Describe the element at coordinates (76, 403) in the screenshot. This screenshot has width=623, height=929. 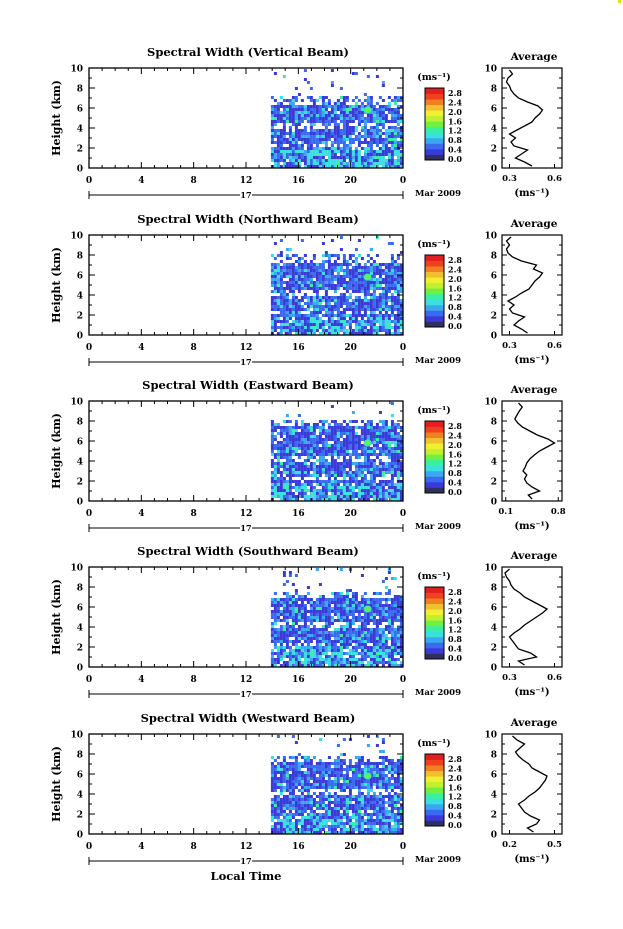
I see `y-tick-label: 10` at that location.